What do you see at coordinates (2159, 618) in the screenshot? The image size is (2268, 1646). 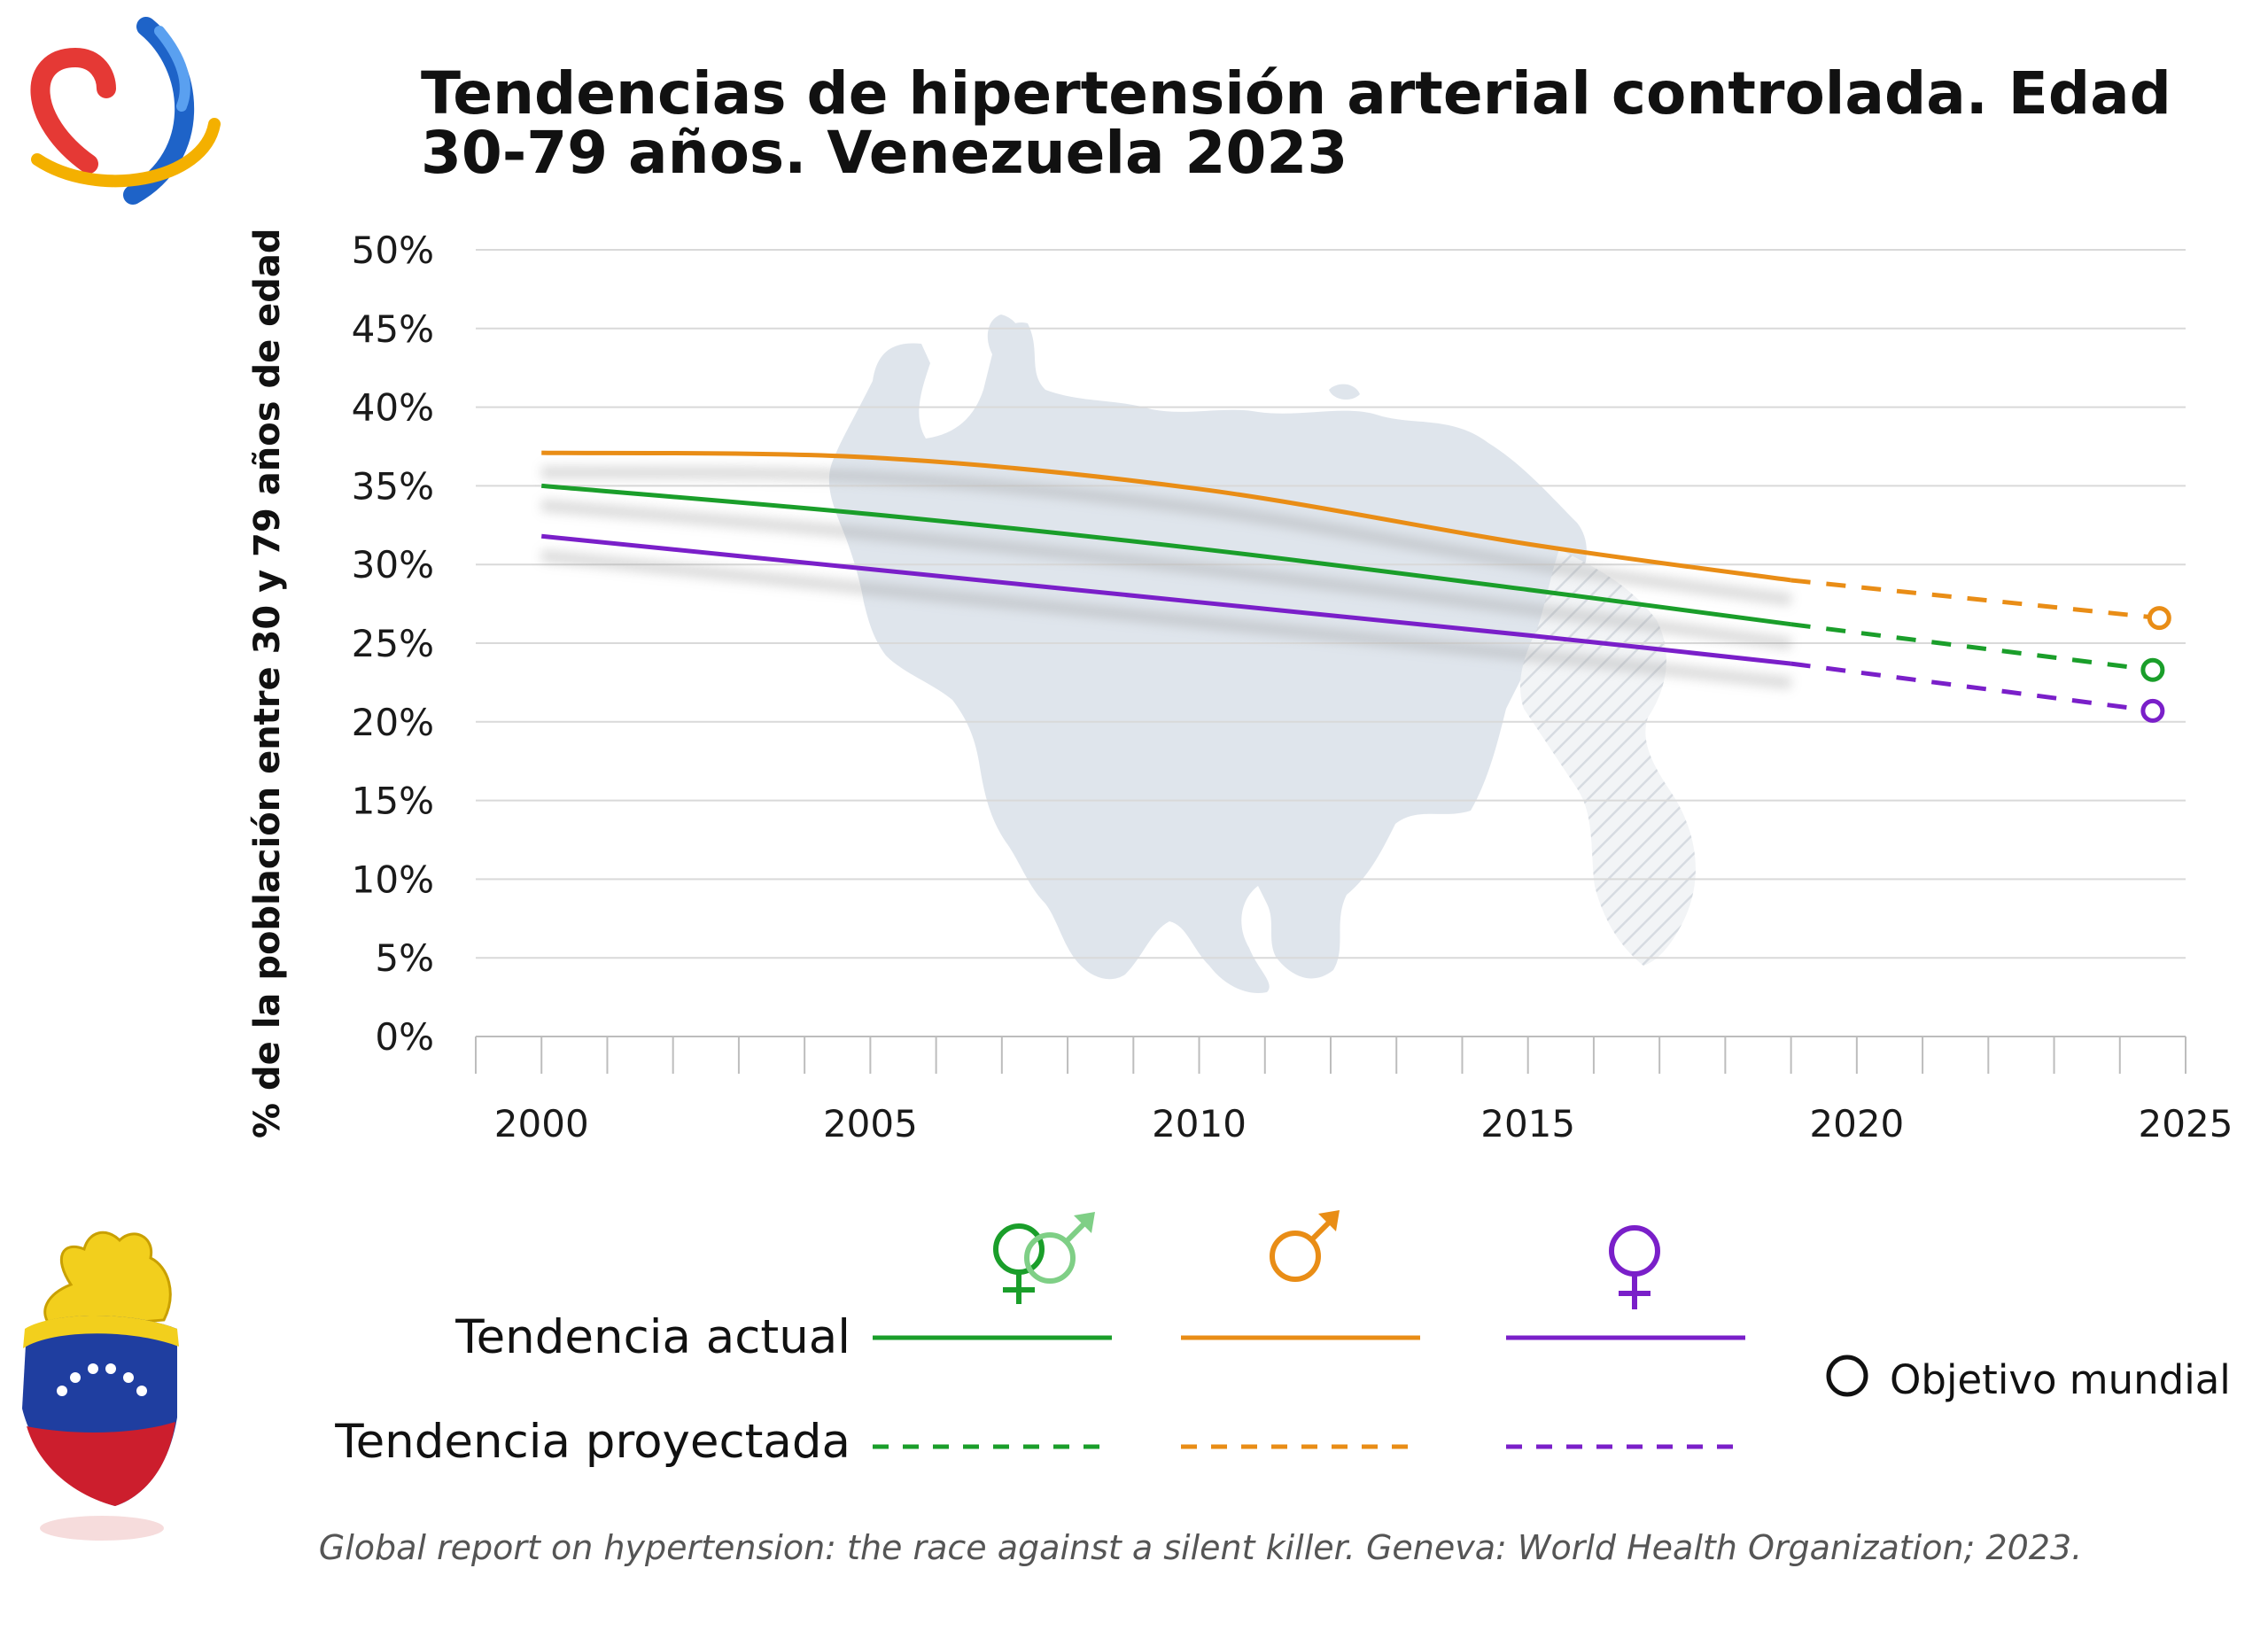 I see `series-hombres-target-point` at bounding box center [2159, 618].